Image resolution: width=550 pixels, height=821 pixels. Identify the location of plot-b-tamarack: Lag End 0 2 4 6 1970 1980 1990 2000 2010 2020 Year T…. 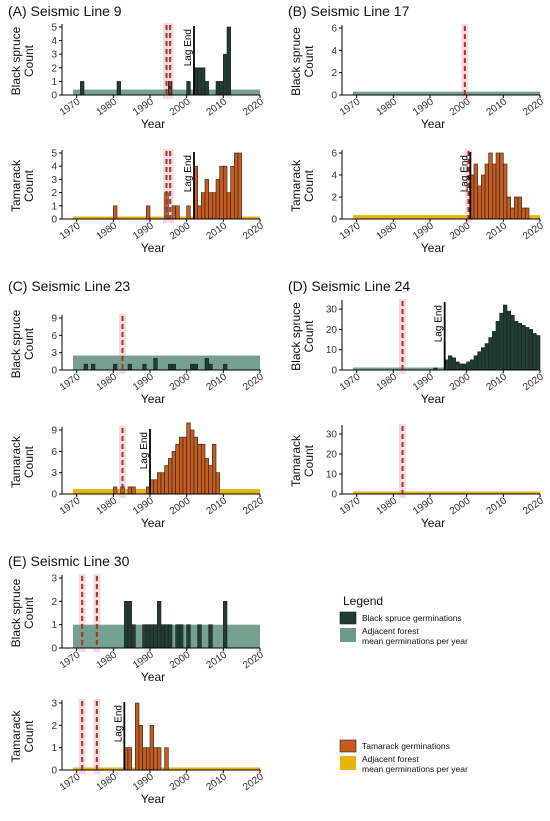
(417, 202).